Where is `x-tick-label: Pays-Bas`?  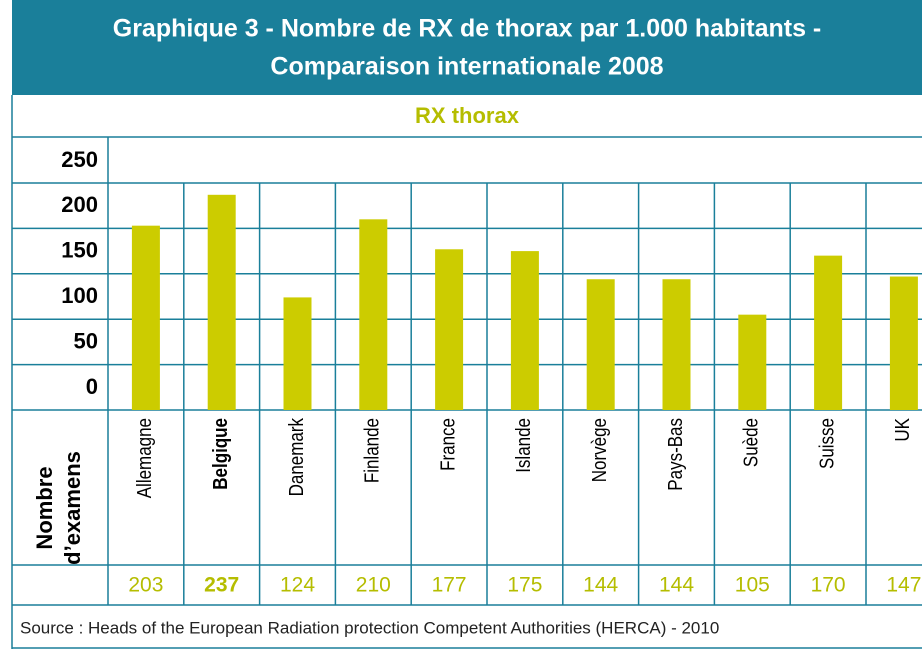 x-tick-label: Pays-Bas is located at coordinates (674, 454).